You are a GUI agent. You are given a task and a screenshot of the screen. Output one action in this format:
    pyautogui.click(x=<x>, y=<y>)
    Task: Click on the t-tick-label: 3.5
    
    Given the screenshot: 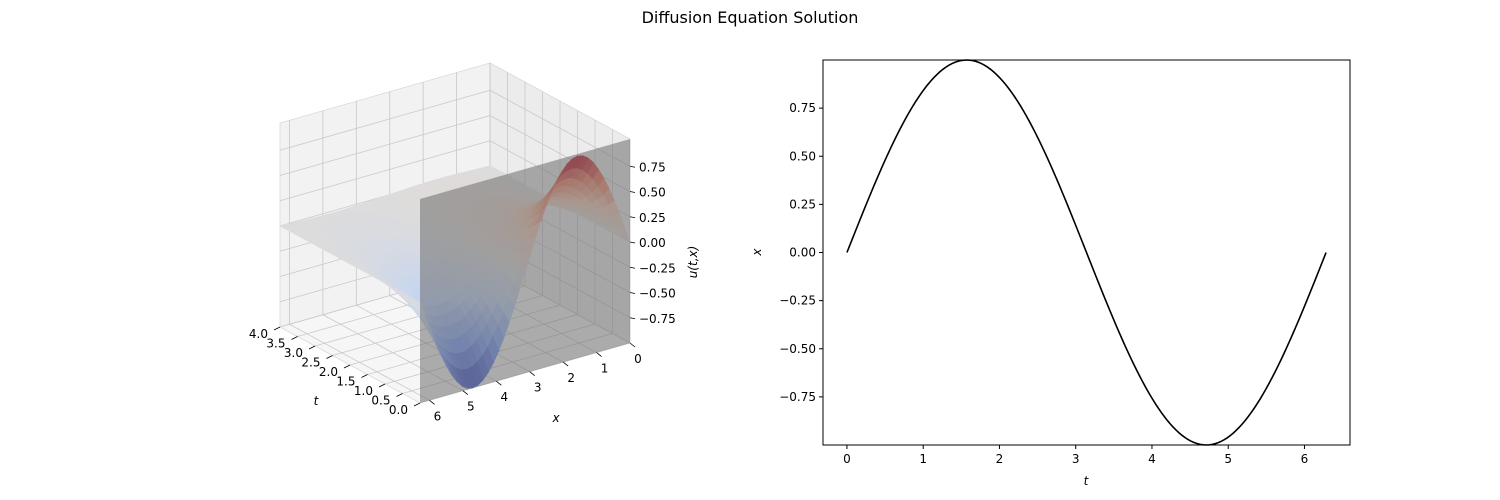 What is the action you would take?
    pyautogui.click(x=275, y=344)
    